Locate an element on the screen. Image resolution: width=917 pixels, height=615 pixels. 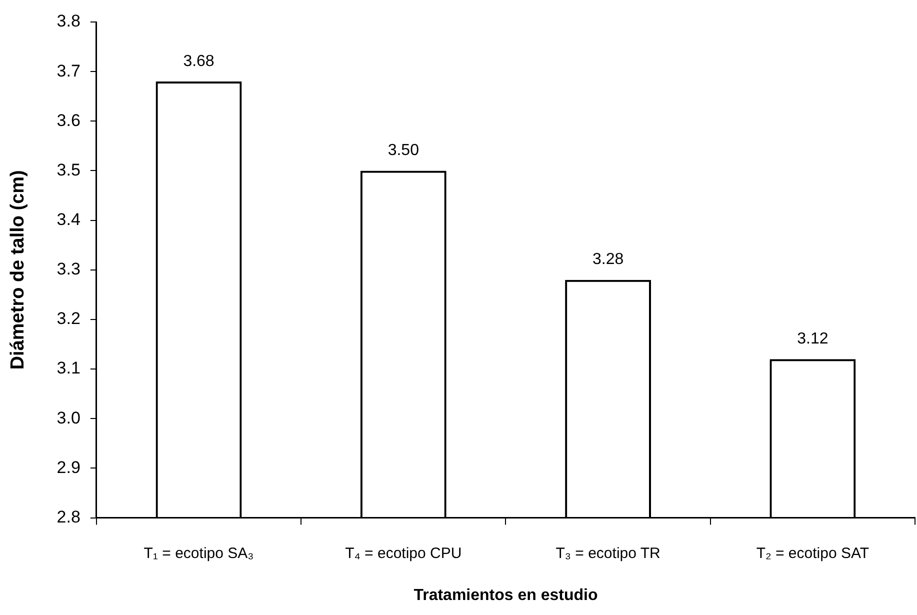
x-axis-title: Tratamientos en estudio is located at coordinates (506, 595).